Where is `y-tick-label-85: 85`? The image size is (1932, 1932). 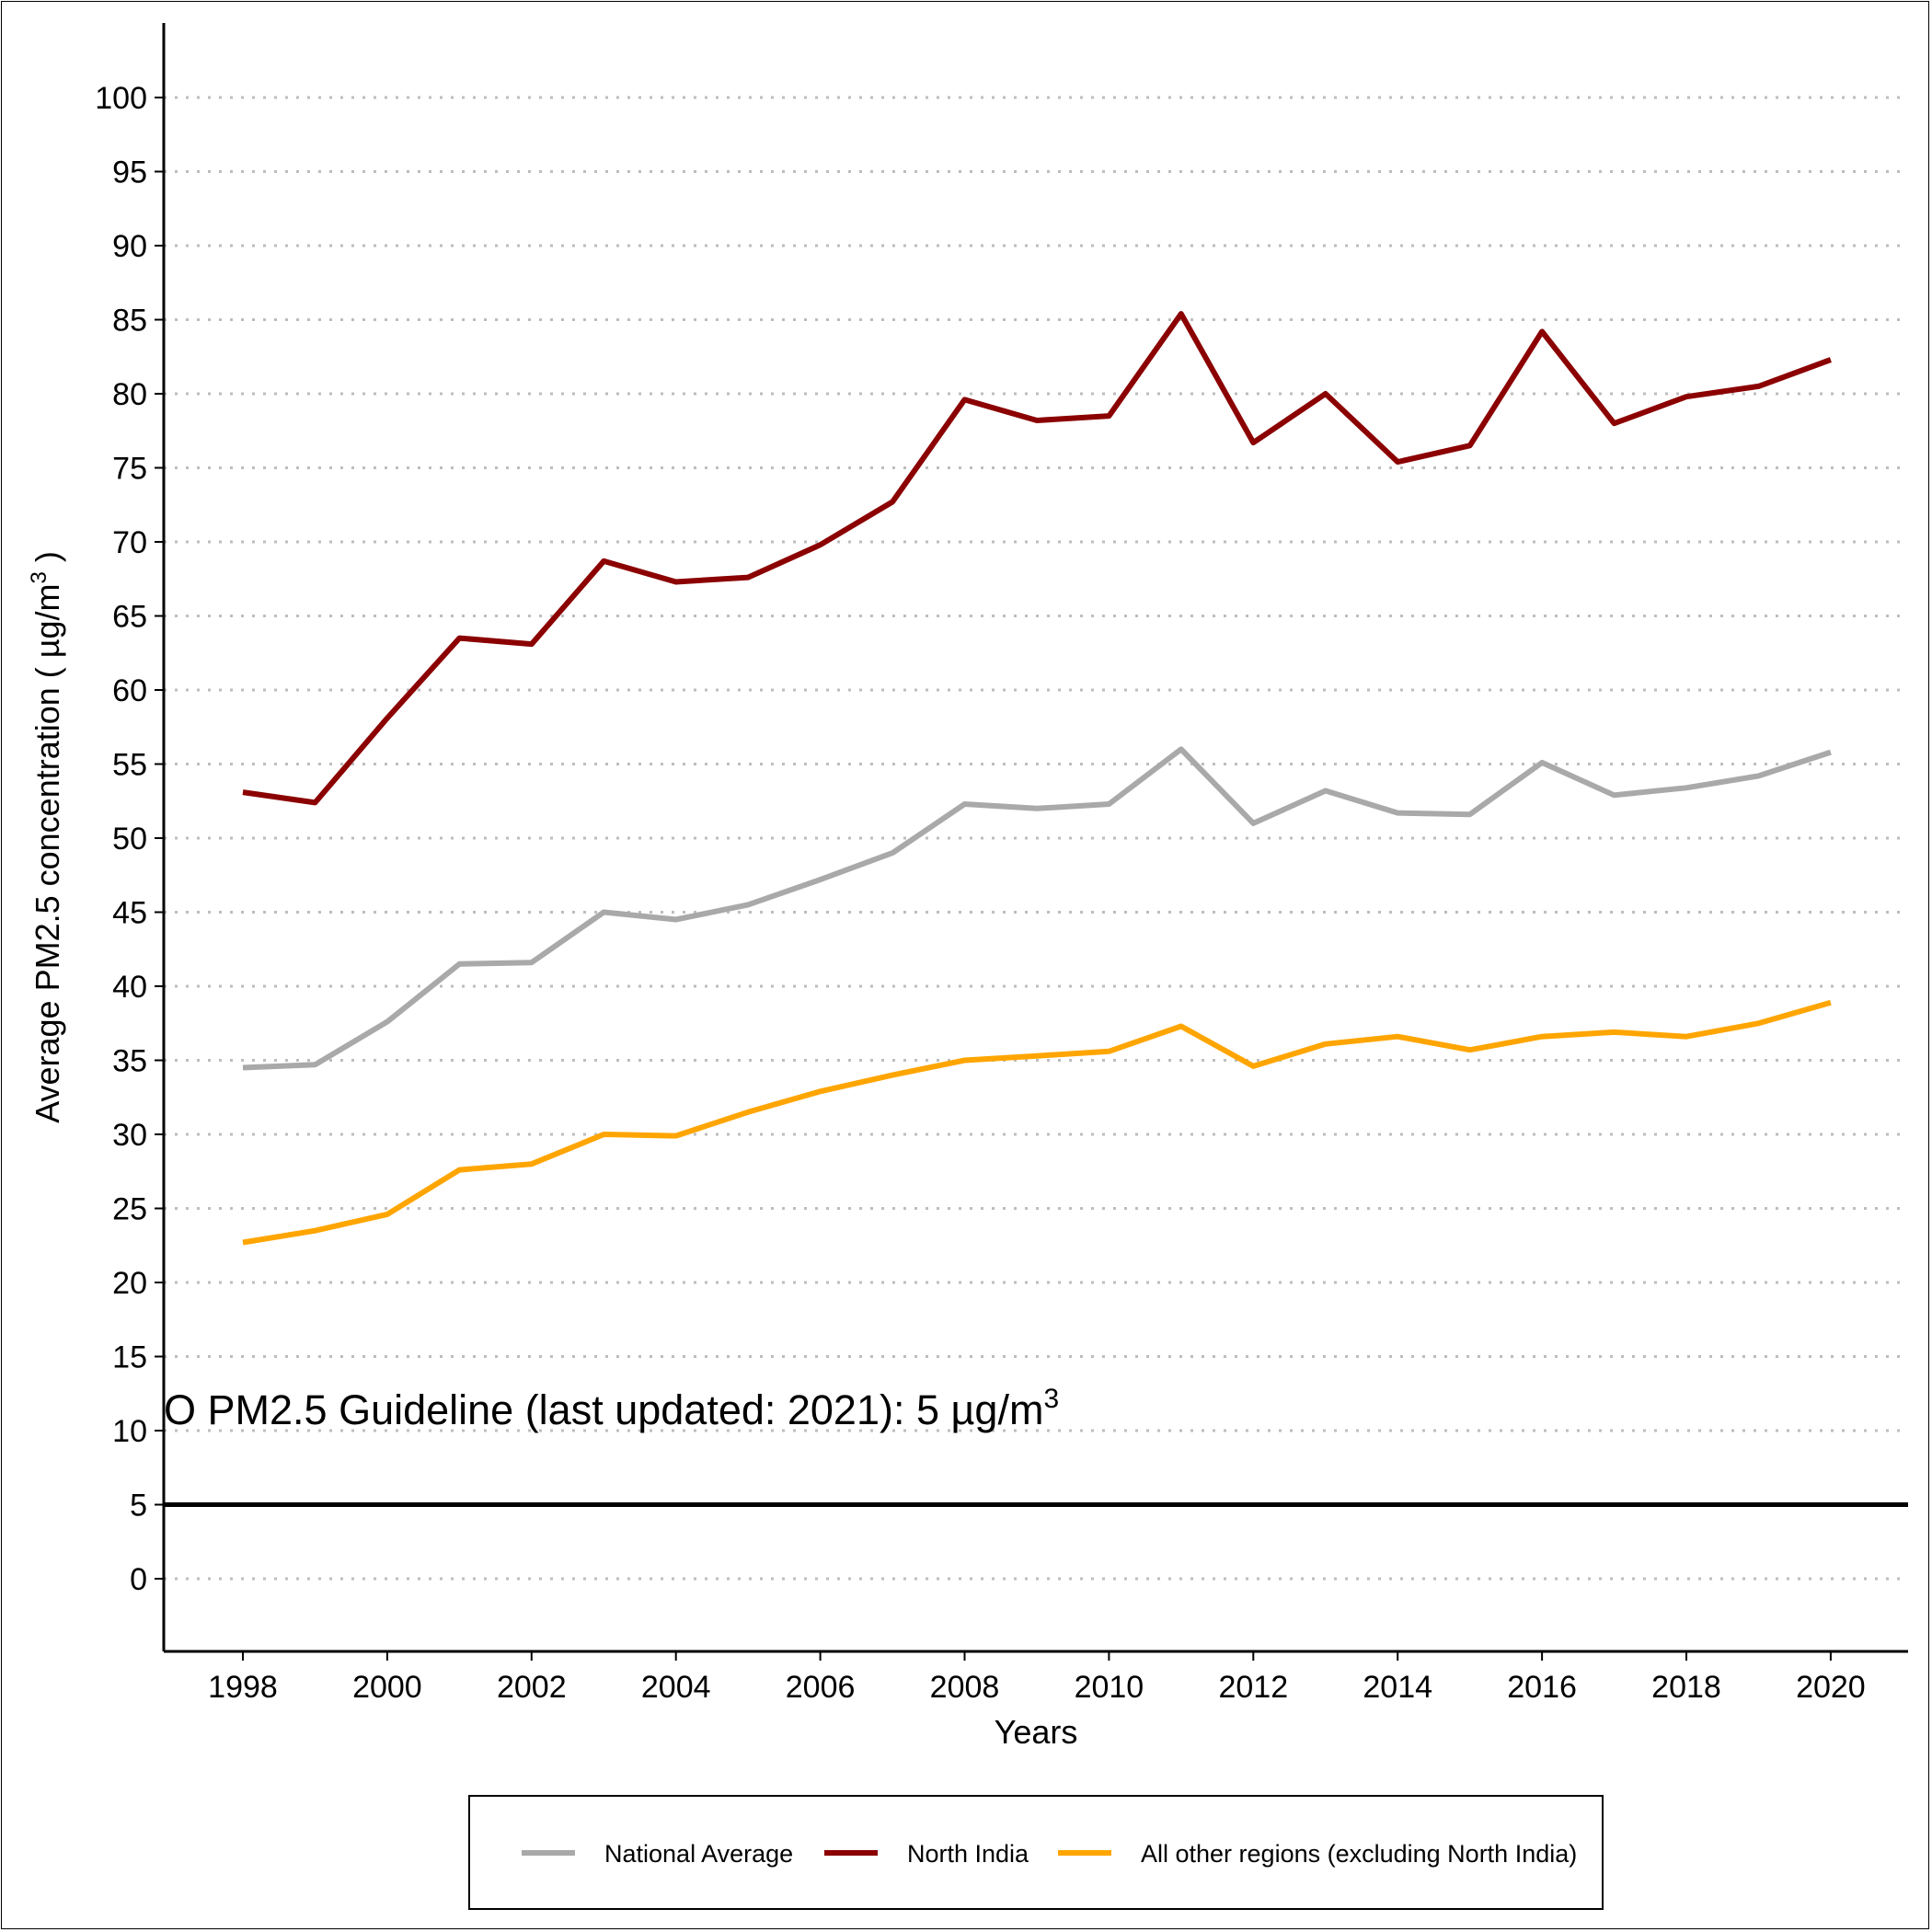
y-tick-label-85: 85 is located at coordinates (129, 321).